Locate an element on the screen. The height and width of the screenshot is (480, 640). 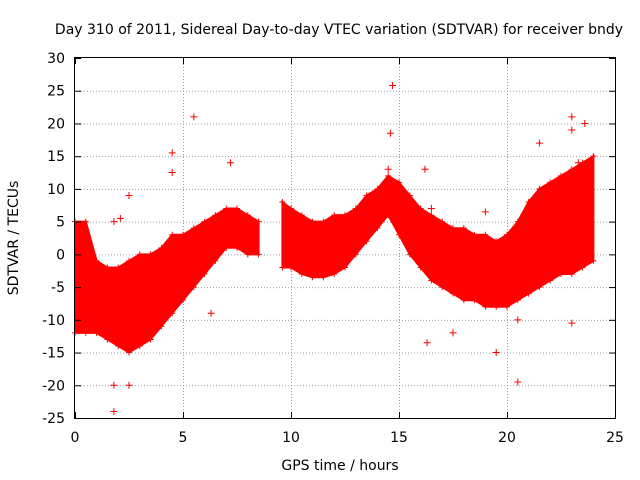
y-tick-label: 5 is located at coordinates (60, 223).